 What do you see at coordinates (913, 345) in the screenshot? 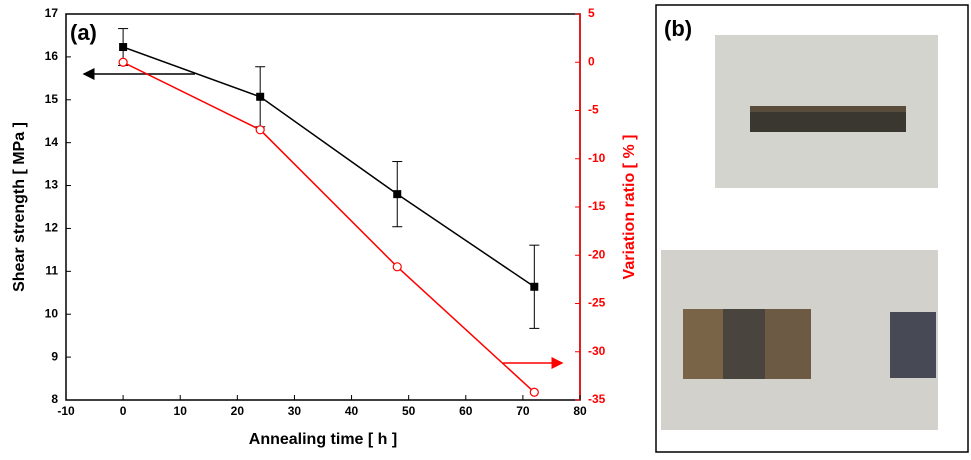
I see `sample` at bounding box center [913, 345].